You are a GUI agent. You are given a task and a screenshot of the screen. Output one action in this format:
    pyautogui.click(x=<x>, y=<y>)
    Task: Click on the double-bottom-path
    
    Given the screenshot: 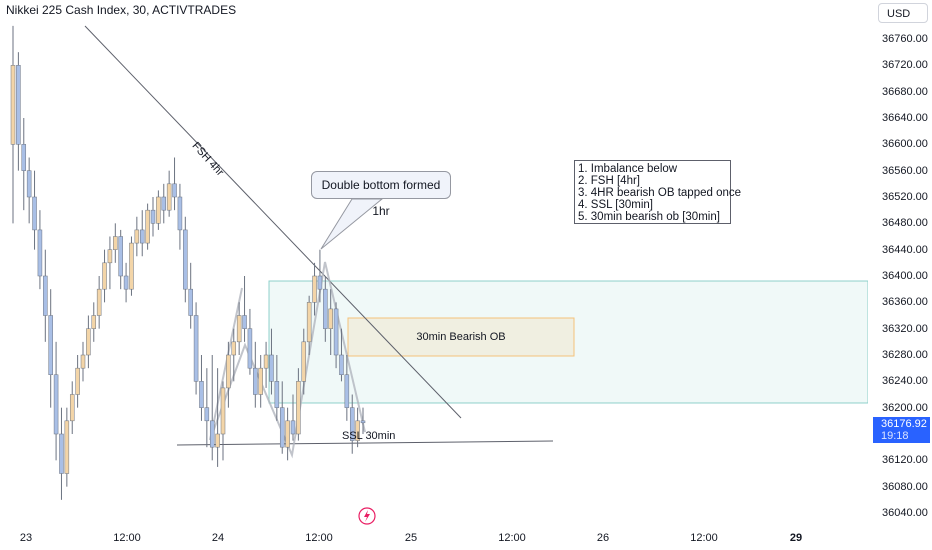 What is the action you would take?
    pyautogui.click(x=287, y=360)
    